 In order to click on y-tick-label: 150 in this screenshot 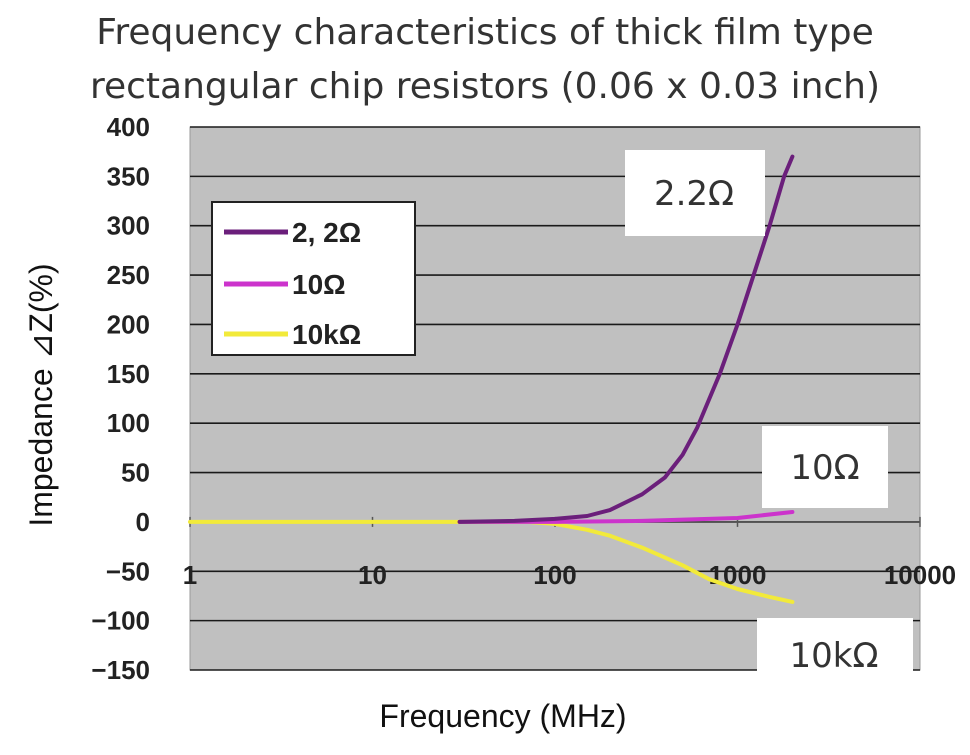, I will do `click(128, 374)`.